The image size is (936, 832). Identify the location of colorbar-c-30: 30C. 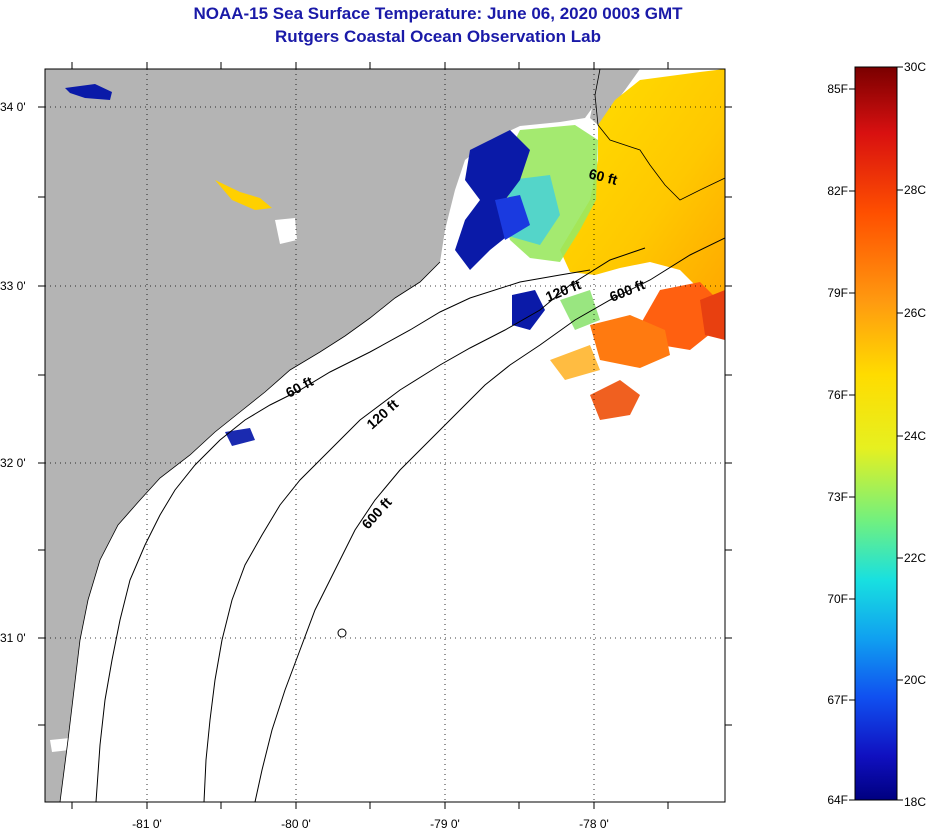
(915, 67).